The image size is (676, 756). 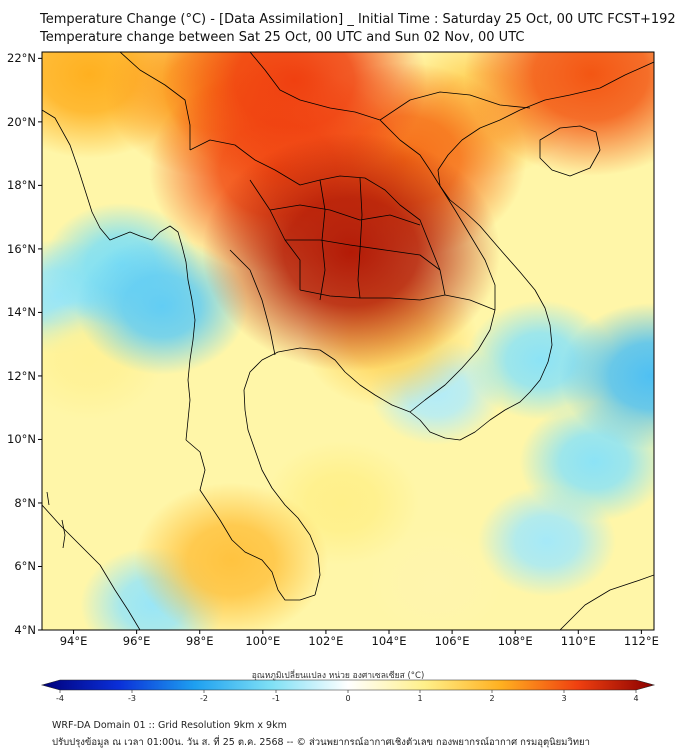 What do you see at coordinates (348, 691) in the screenshot?
I see `colorbar-ticks` at bounding box center [348, 691].